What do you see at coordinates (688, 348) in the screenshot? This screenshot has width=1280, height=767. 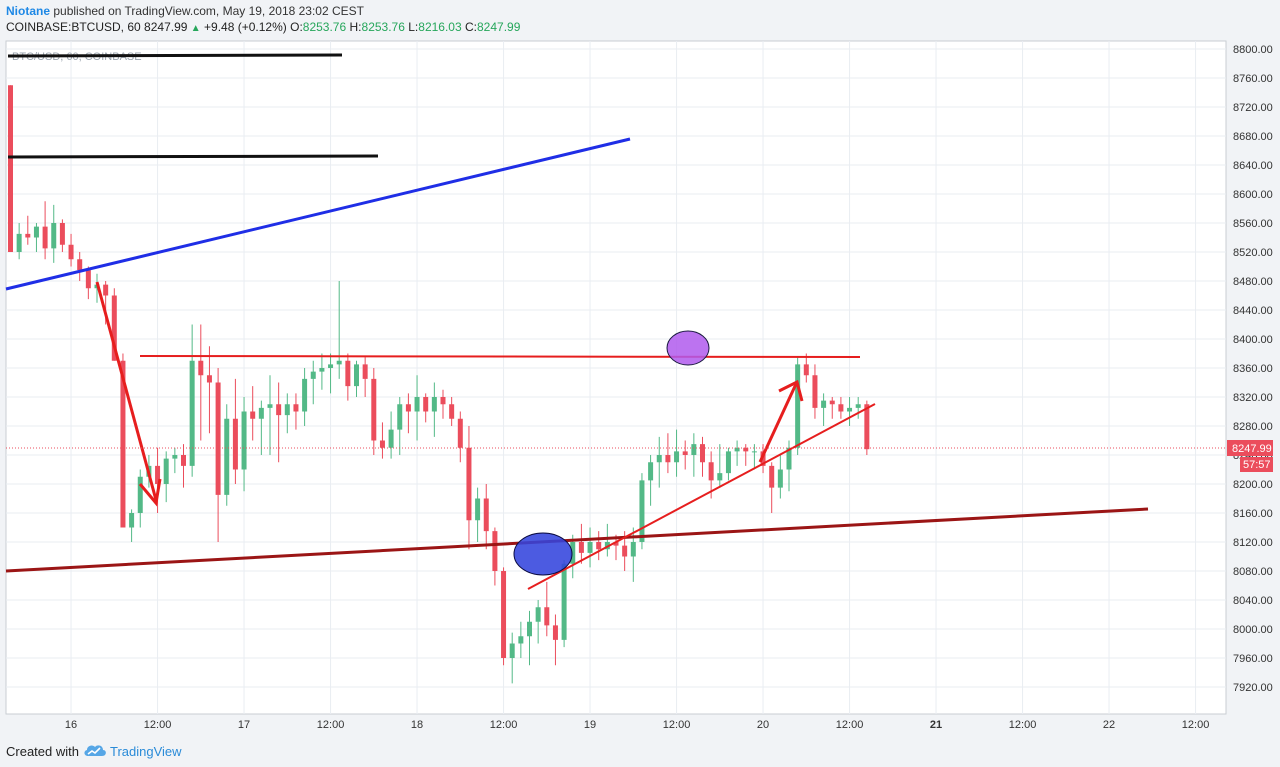 I see `purple-circle-marker` at bounding box center [688, 348].